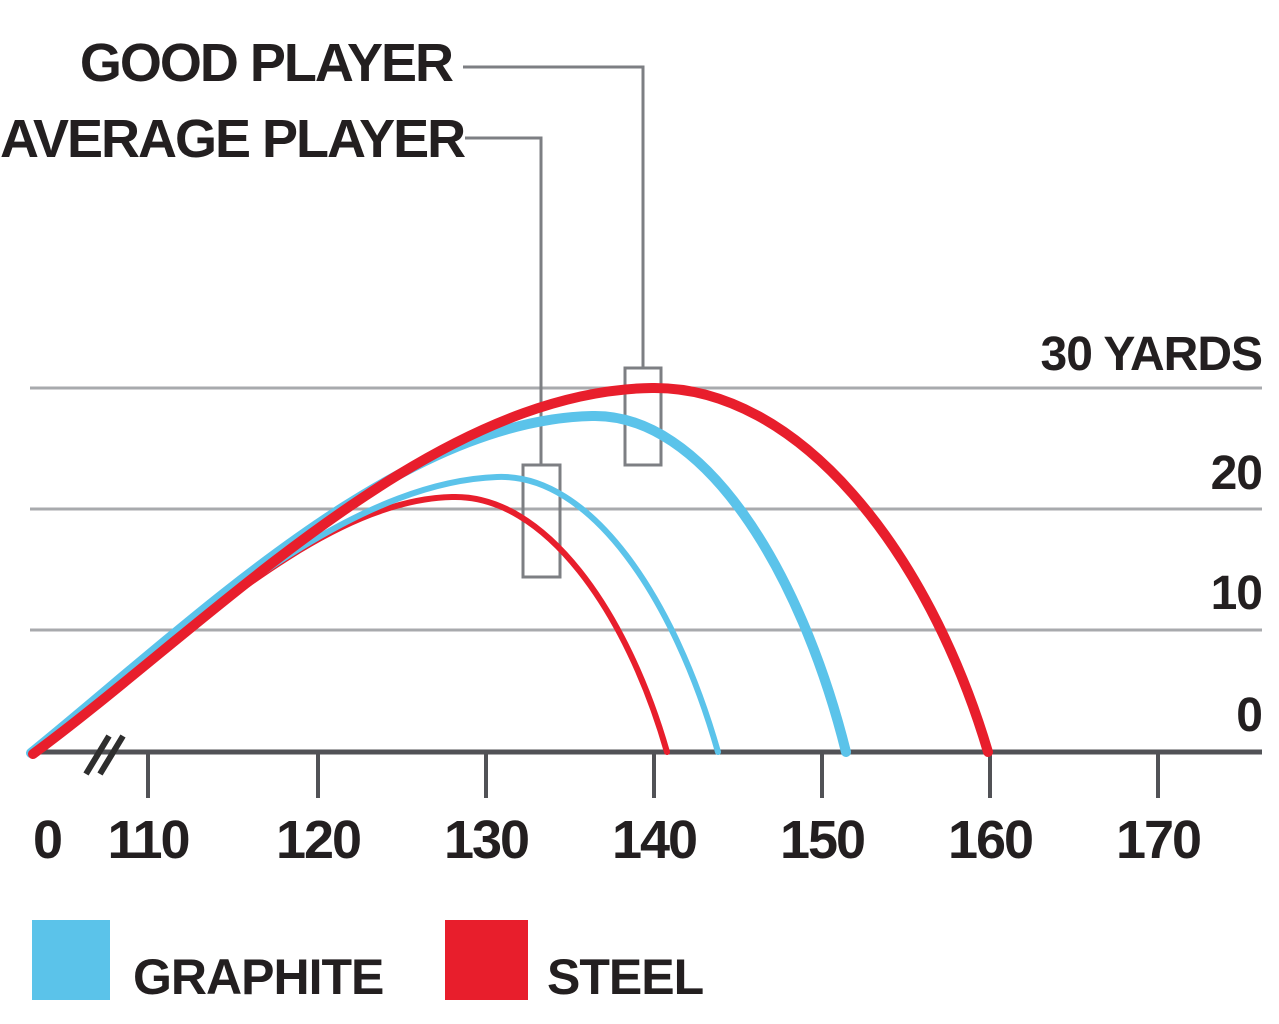  Describe the element at coordinates (1151, 354) in the screenshot. I see `y-axis-label-30-yards: 30 YARDS` at that location.